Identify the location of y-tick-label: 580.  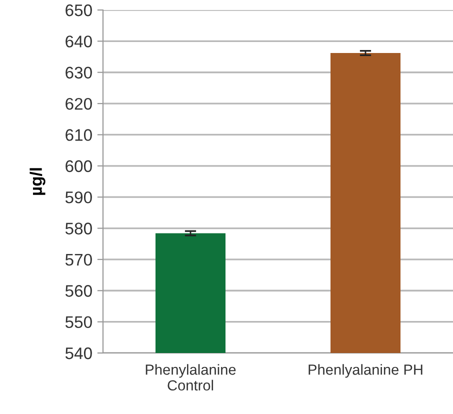
(78, 228).